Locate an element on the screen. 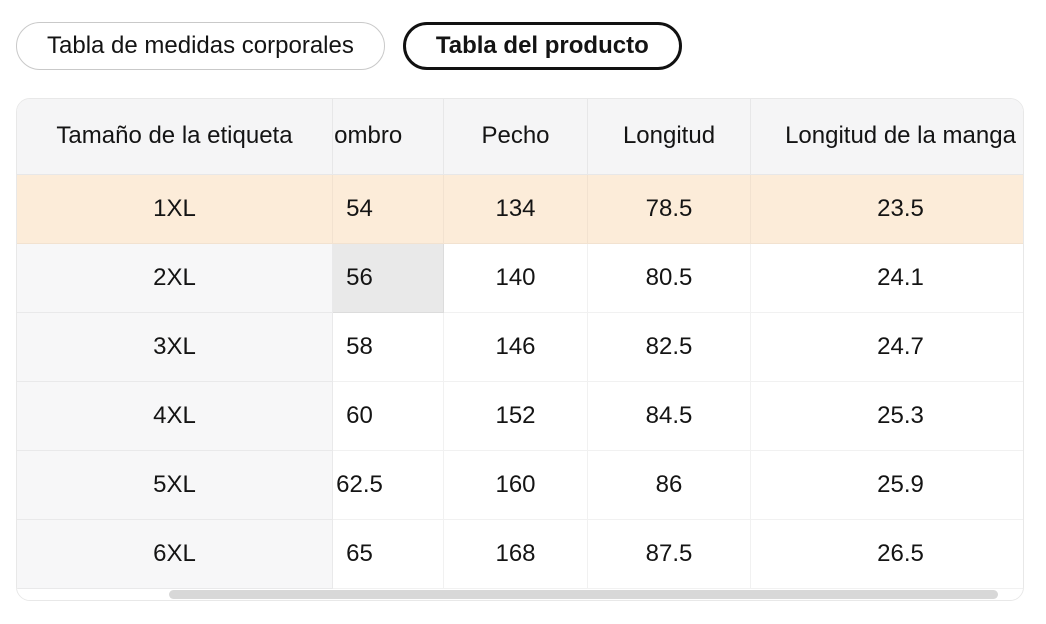 This screenshot has height=624, width=1046. table-cell: 25.9 is located at coordinates (887, 485).